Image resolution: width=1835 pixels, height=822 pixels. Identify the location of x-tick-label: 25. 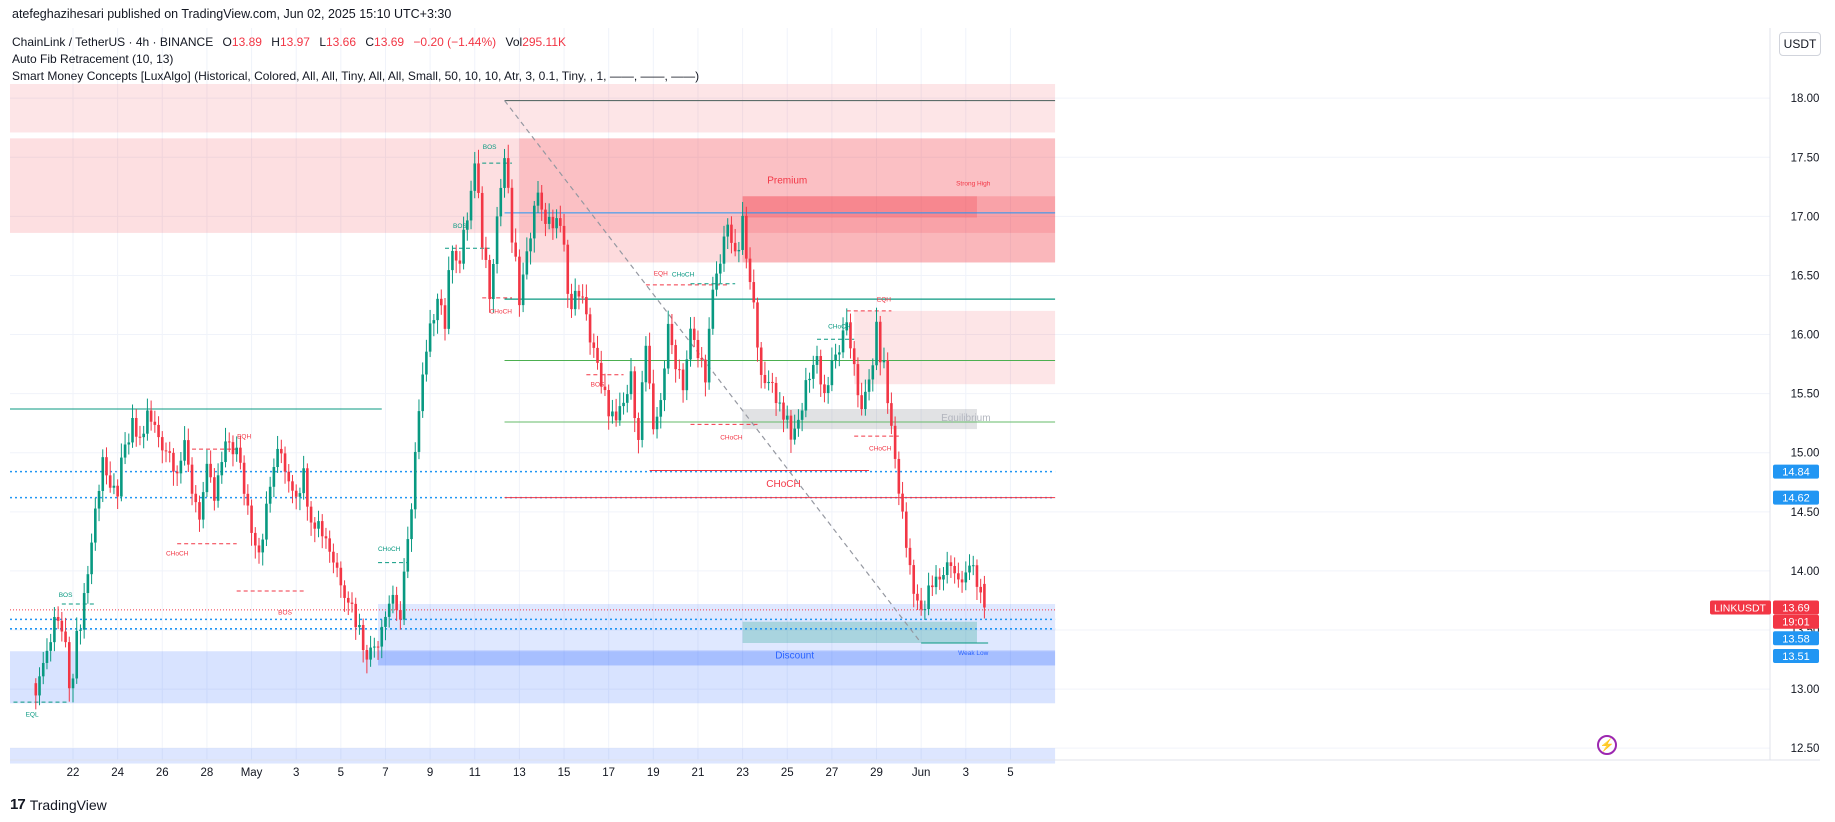
(787, 773).